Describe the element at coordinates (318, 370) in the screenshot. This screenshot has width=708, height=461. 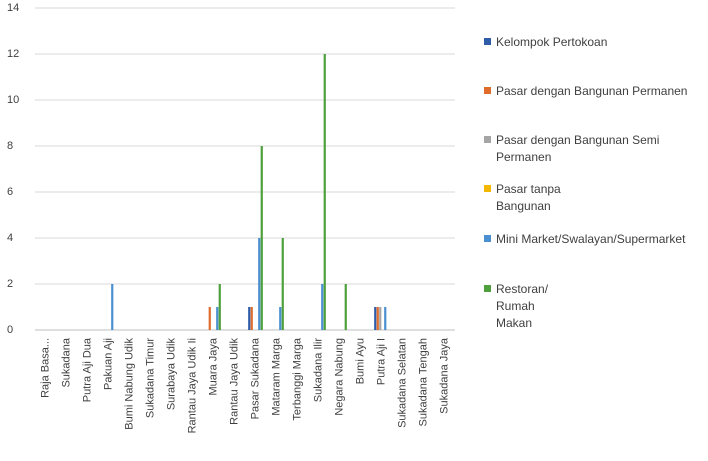
I see `x-tick-label: Sukadana Ilir` at that location.